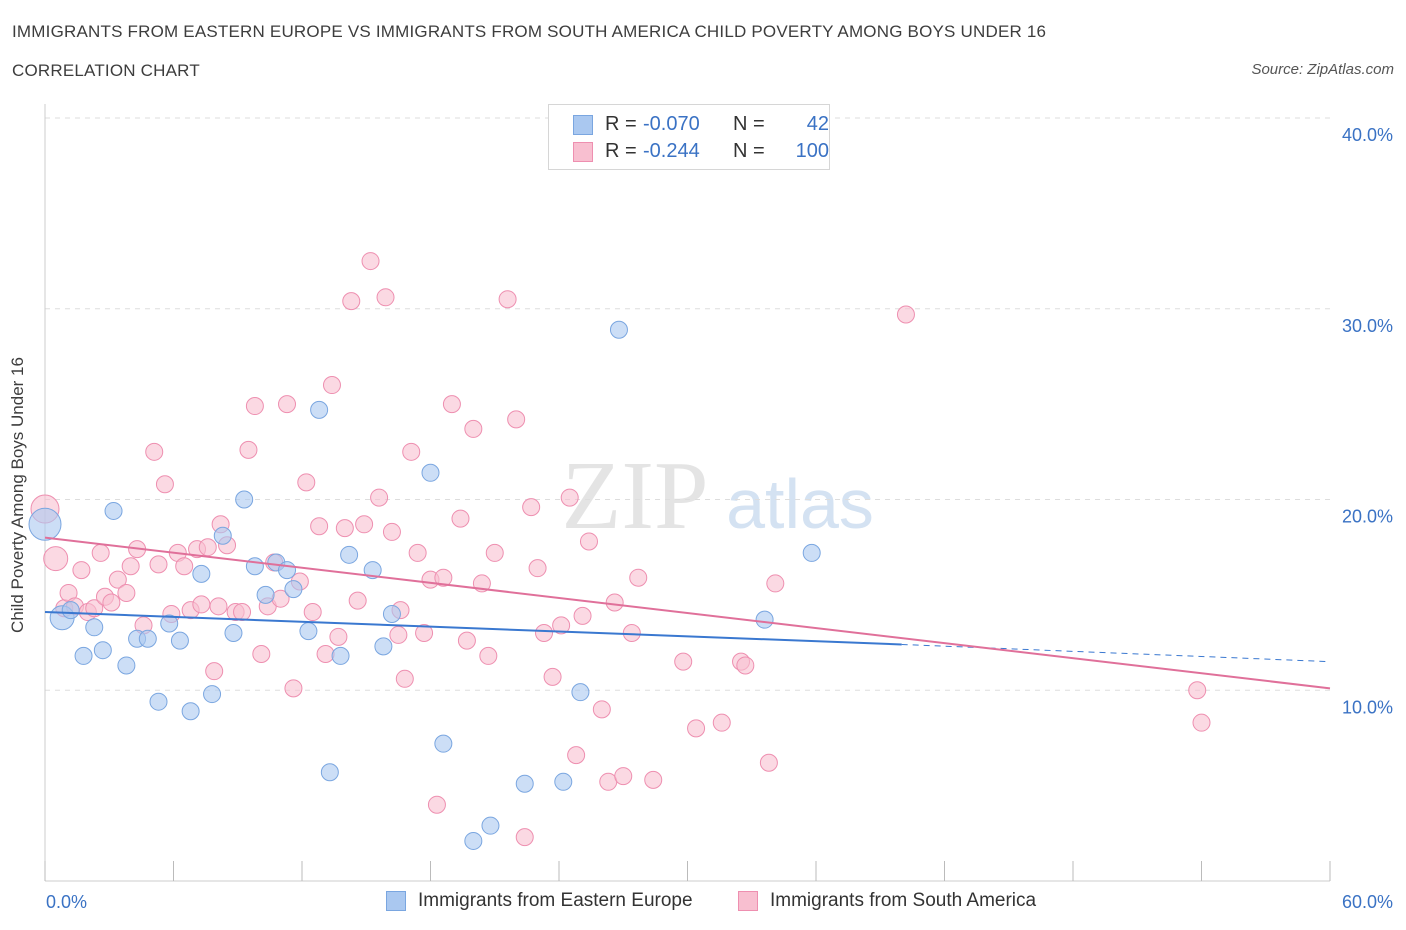  Describe the element at coordinates (1322, 69) in the screenshot. I see `source-note: Source: ZipAtlas.com` at that location.